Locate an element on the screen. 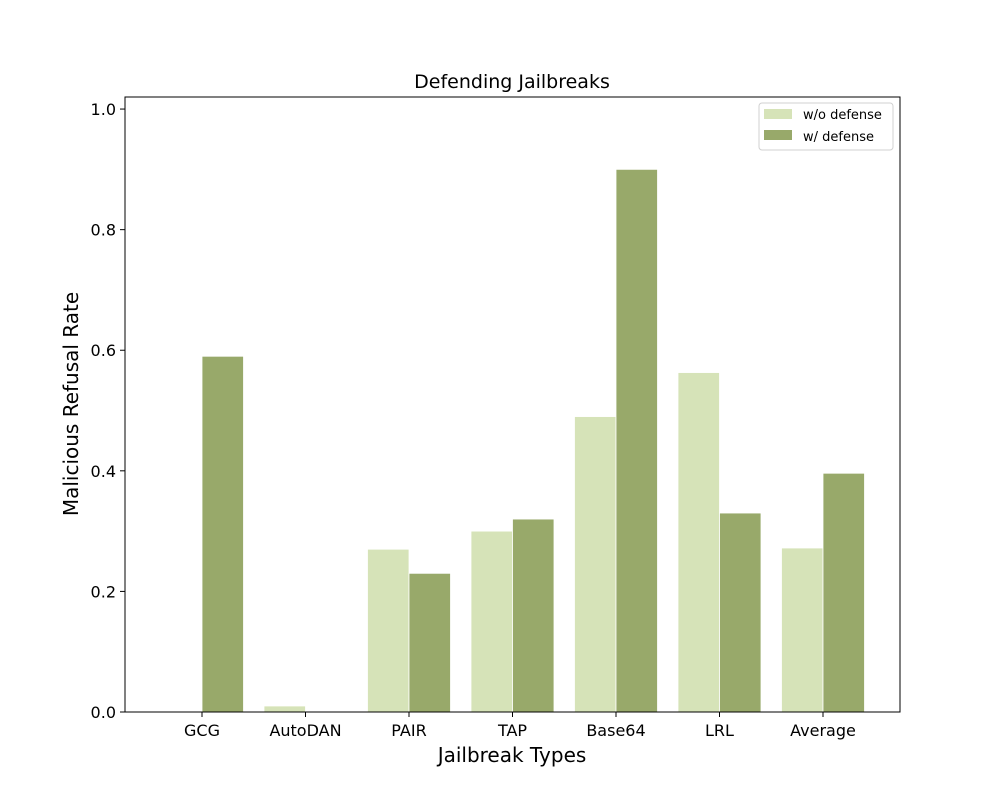  x-tick-label: TAP is located at coordinates (512, 730).